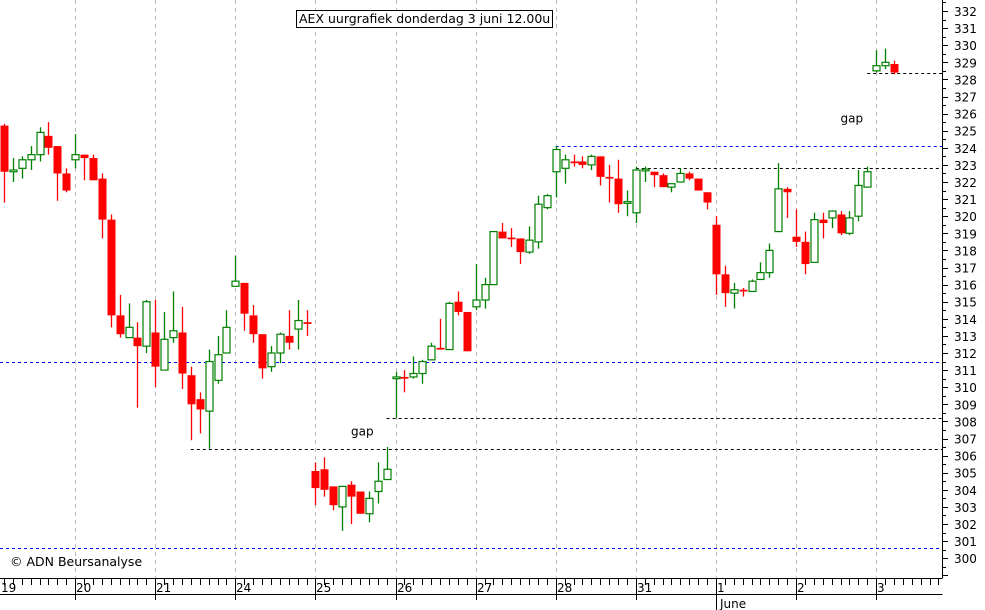 This screenshot has height=610, width=985. What do you see at coordinates (965, 542) in the screenshot?
I see `y-tick-label: 301` at bounding box center [965, 542].